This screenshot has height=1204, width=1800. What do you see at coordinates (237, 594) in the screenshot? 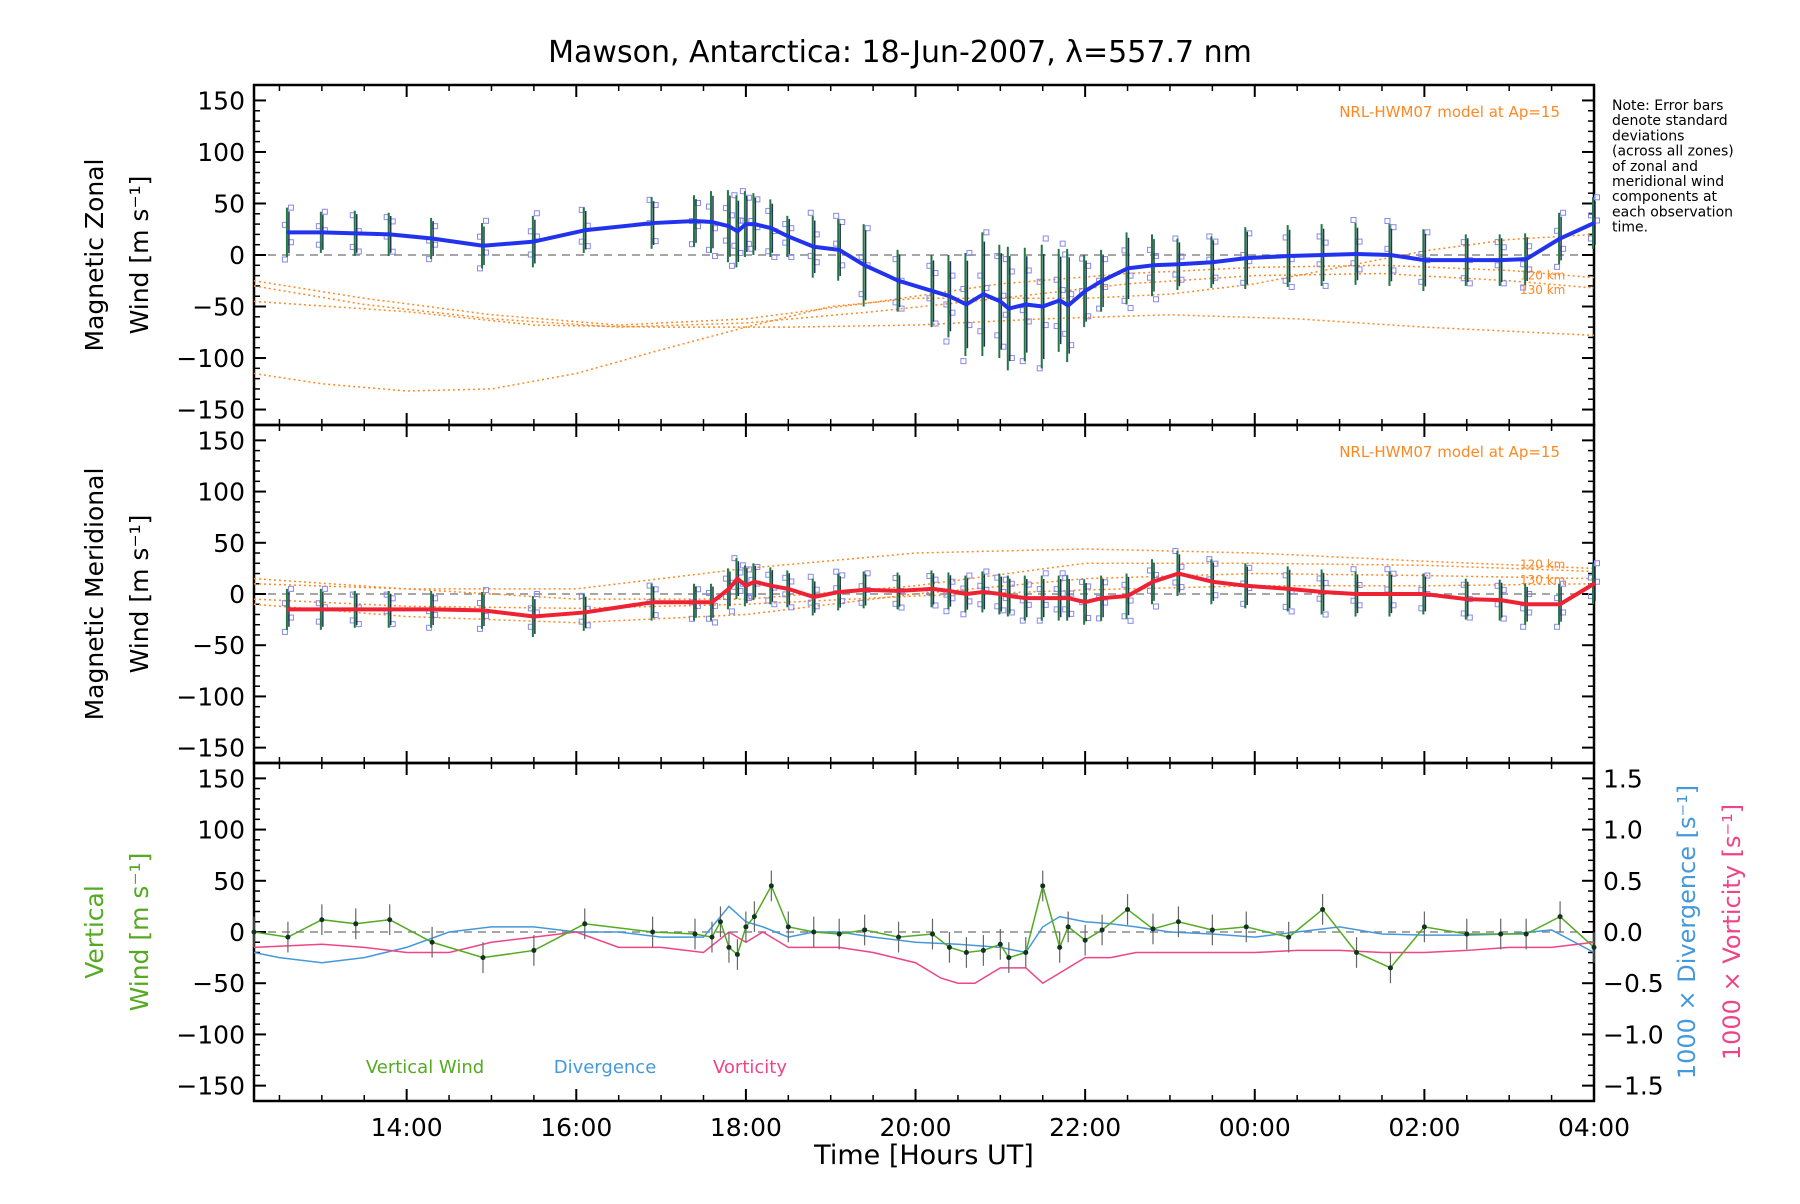
I see `y-tick-label: 0` at bounding box center [237, 594].